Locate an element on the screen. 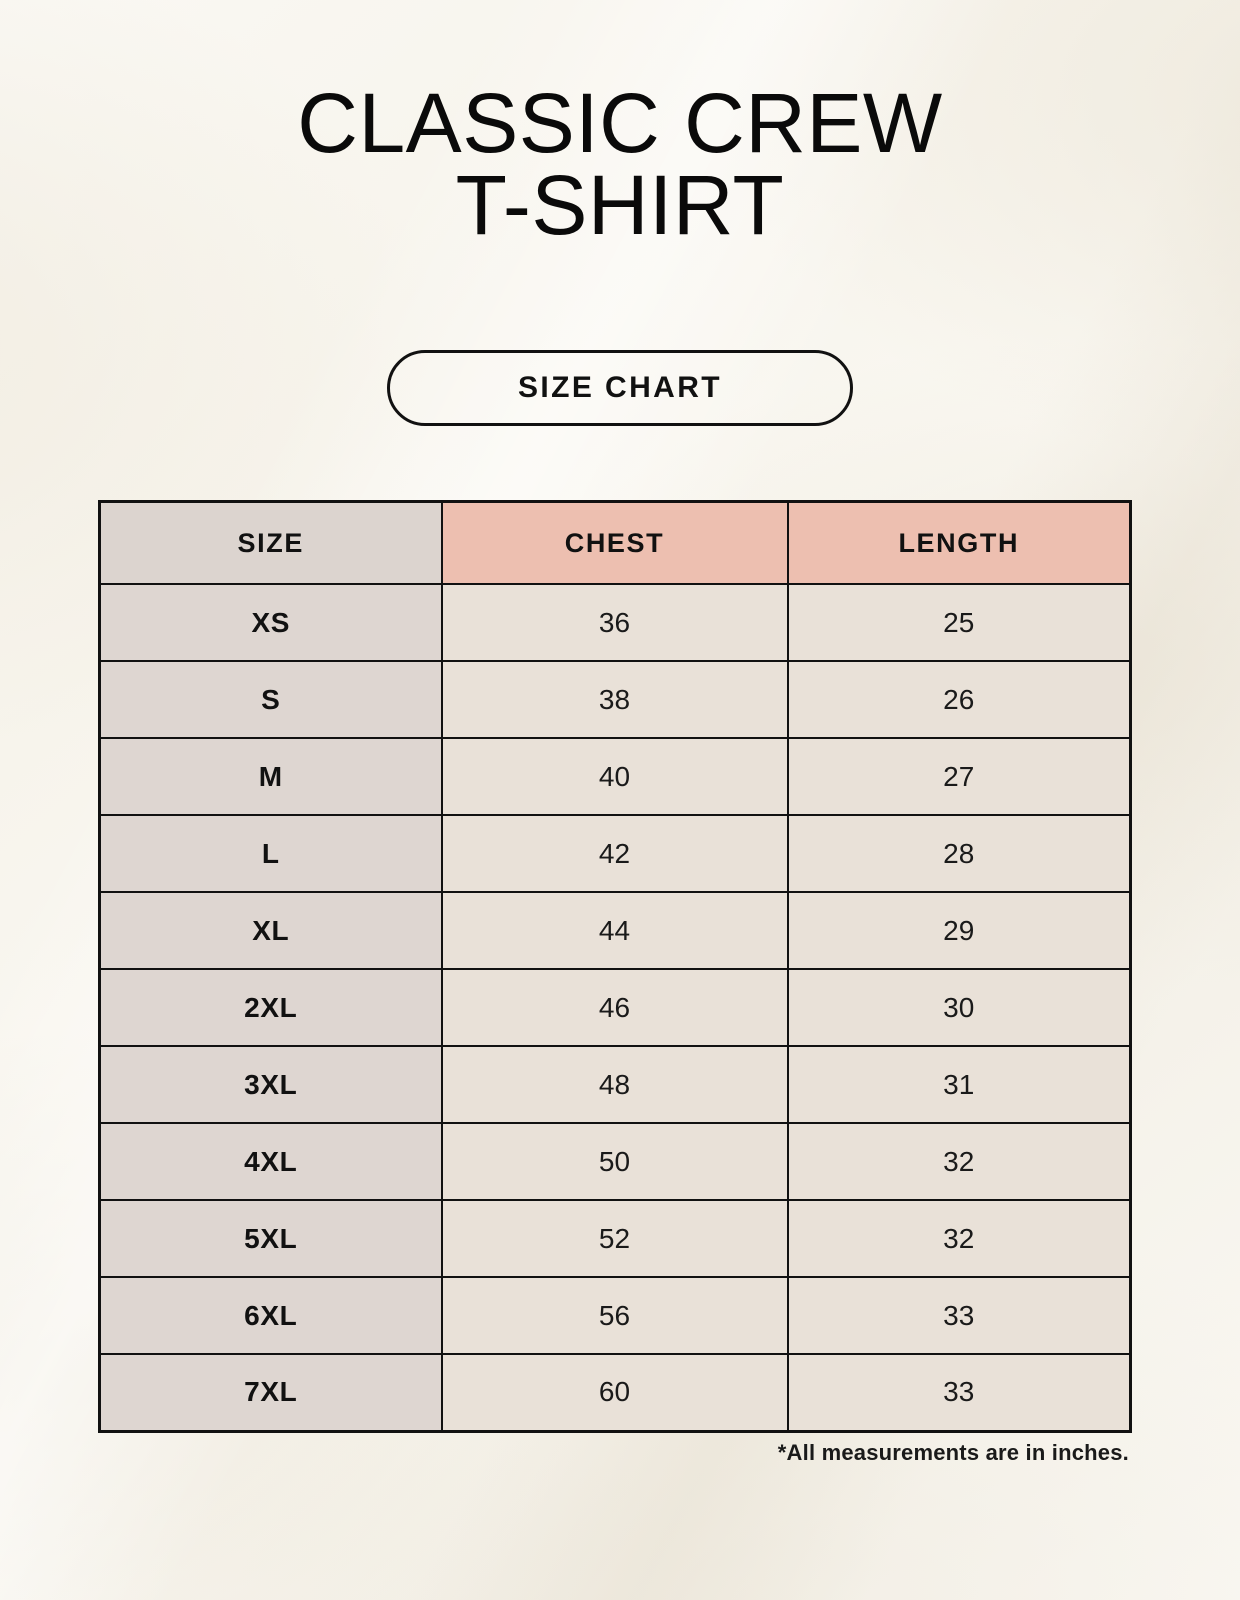 This screenshot has width=1240, height=1600. cell-chest: 42 is located at coordinates (614, 853).